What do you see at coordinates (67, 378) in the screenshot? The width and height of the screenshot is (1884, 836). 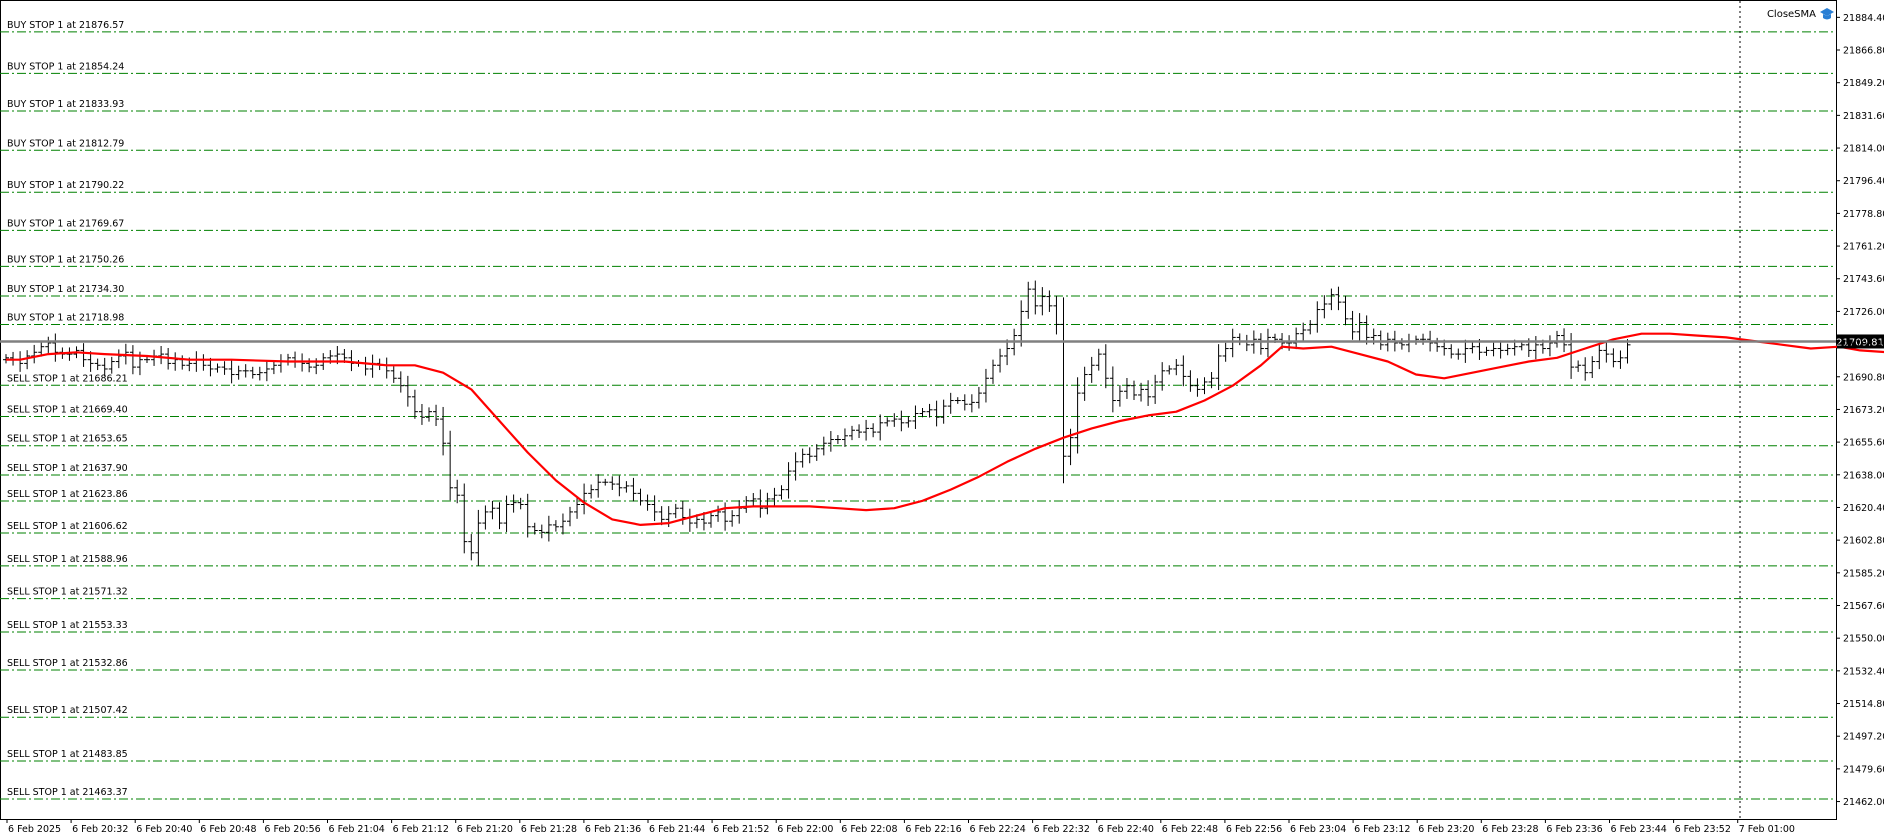 I see `order-label: SELL STOP 1 at 21686.21` at bounding box center [67, 378].